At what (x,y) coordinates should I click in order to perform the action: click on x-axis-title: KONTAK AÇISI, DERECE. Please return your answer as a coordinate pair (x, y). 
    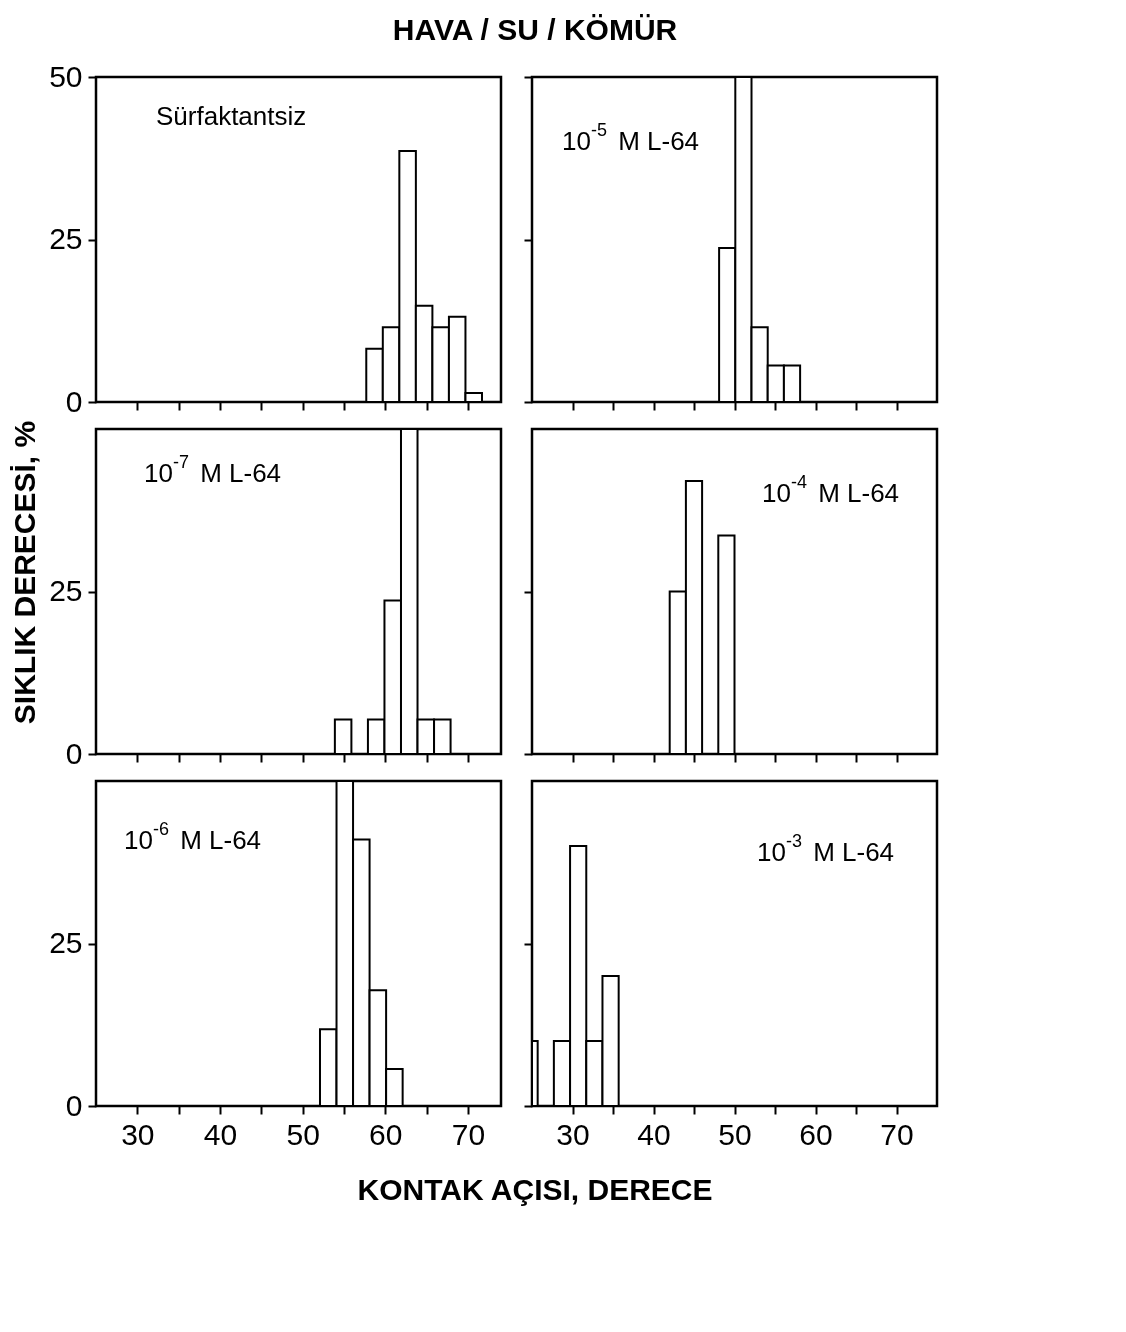
    Looking at the image, I should click on (535, 1189).